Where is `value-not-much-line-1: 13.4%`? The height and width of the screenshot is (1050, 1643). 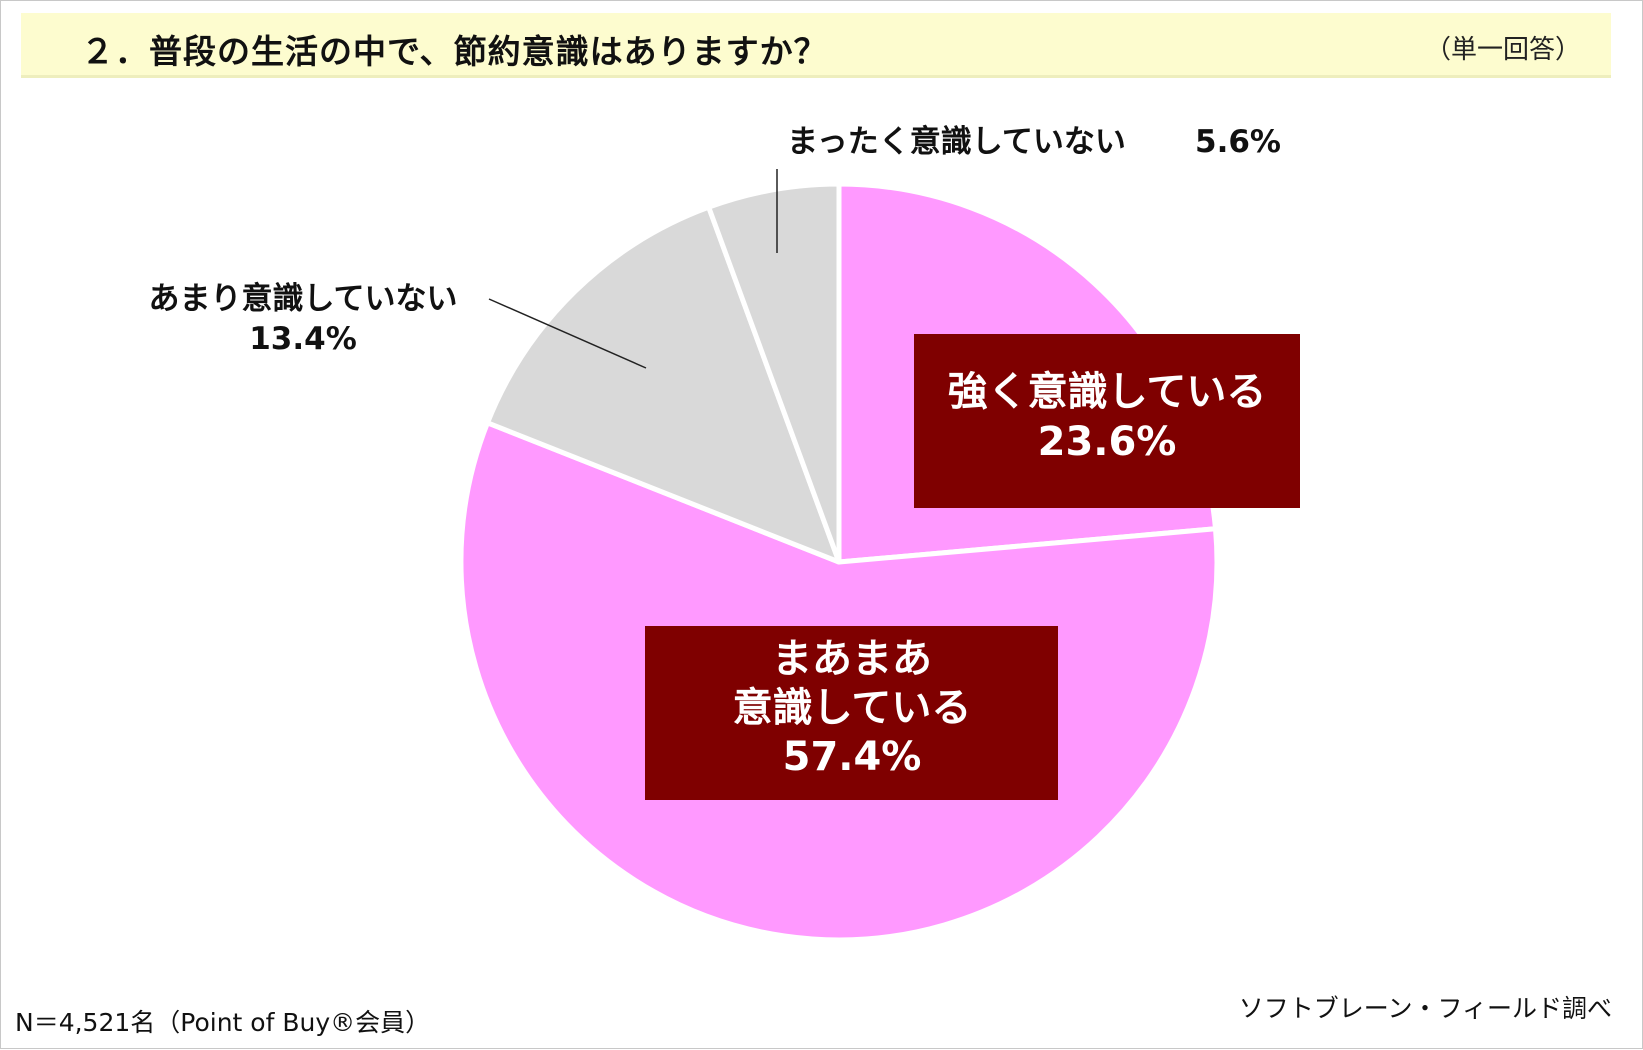 value-not-much-line-1: 13.4% is located at coordinates (303, 339).